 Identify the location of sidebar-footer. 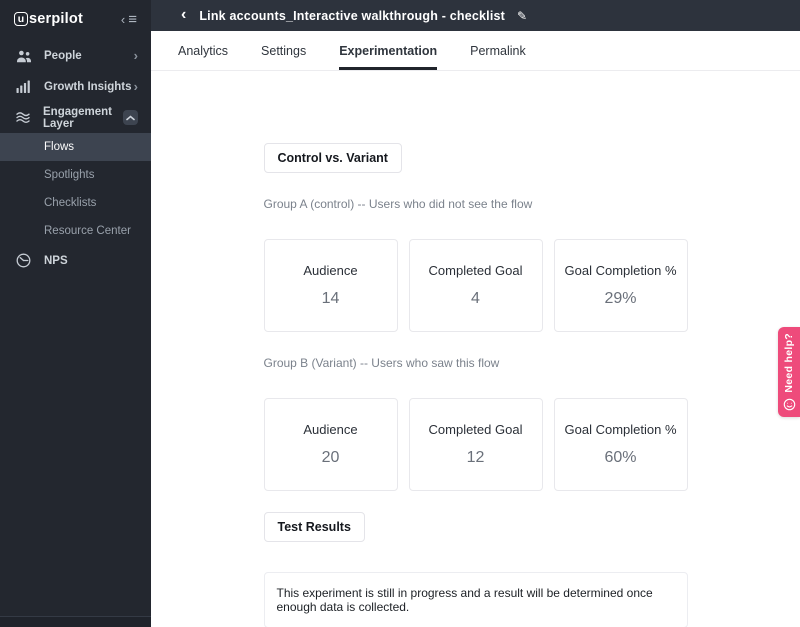
(75, 621).